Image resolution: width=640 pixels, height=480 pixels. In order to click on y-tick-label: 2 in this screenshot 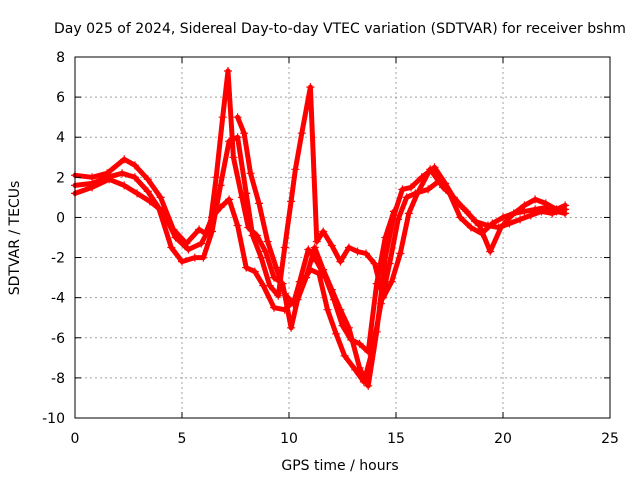, I will do `click(60, 178)`.